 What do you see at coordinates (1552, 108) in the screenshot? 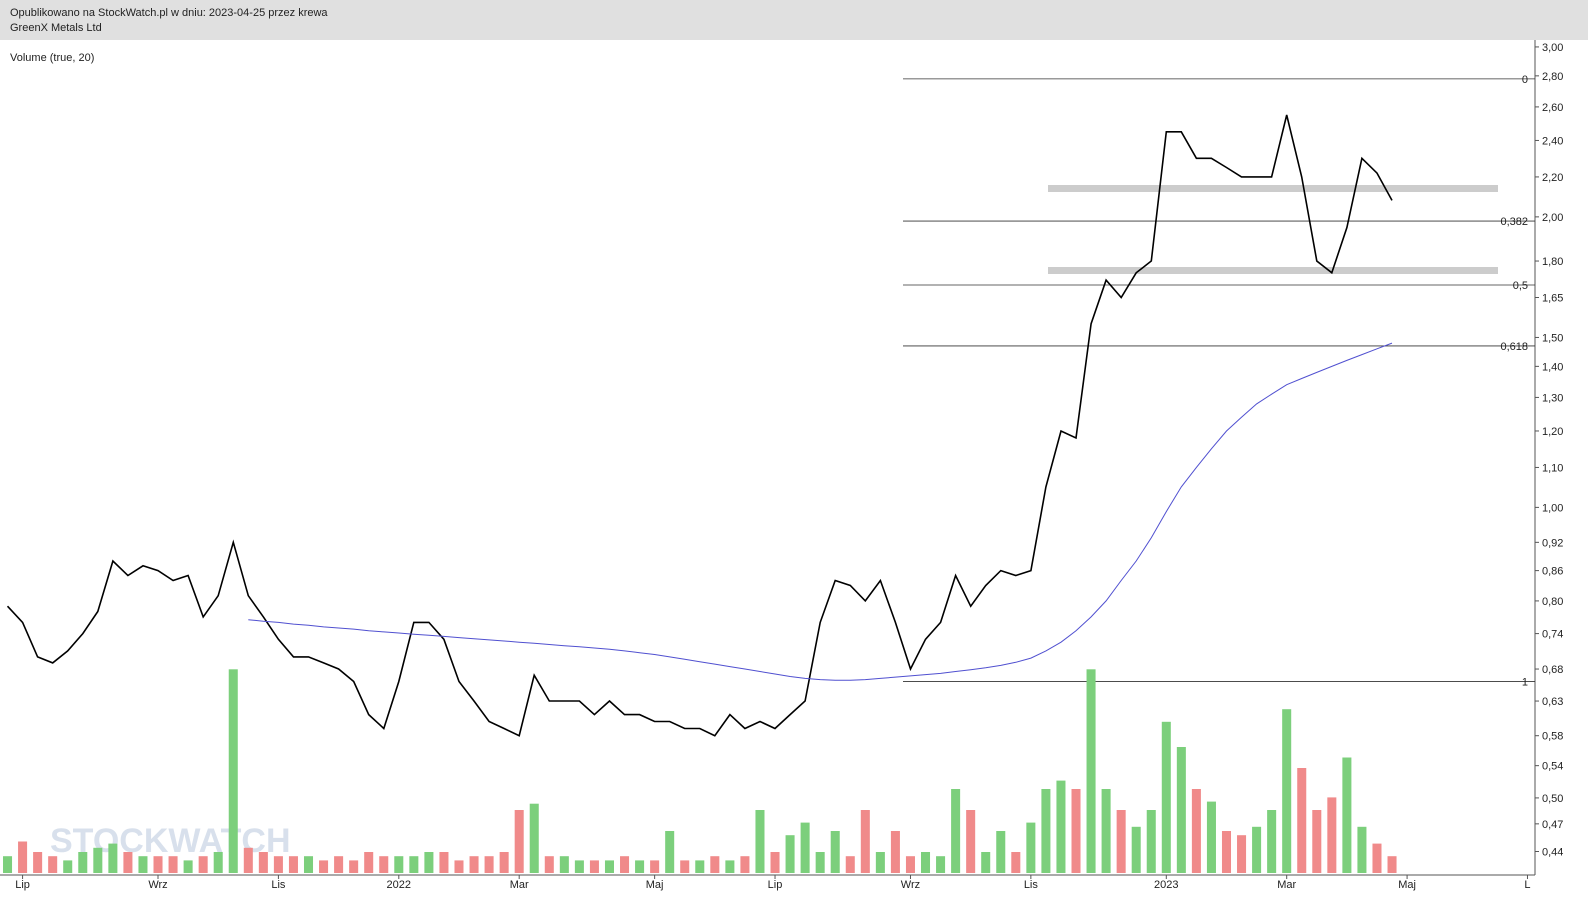
I see `y-tick-label: 2,60` at bounding box center [1552, 108].